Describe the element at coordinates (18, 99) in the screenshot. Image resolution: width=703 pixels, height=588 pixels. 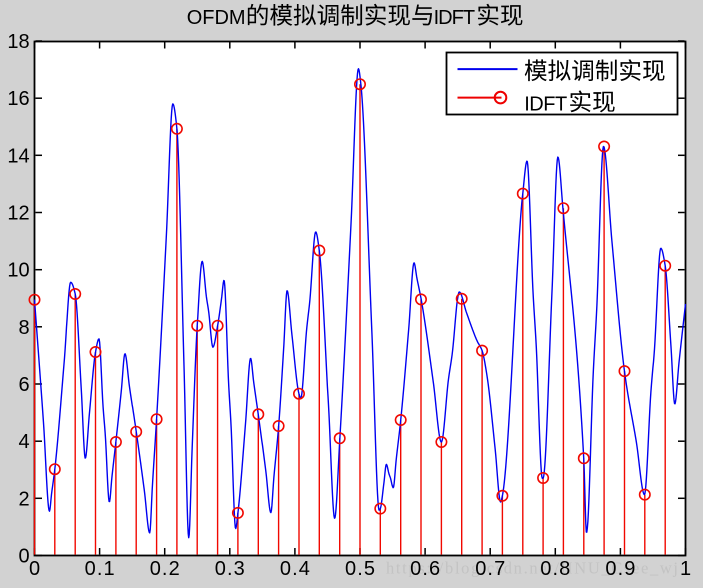
I see `svg-text: 16` at that location.